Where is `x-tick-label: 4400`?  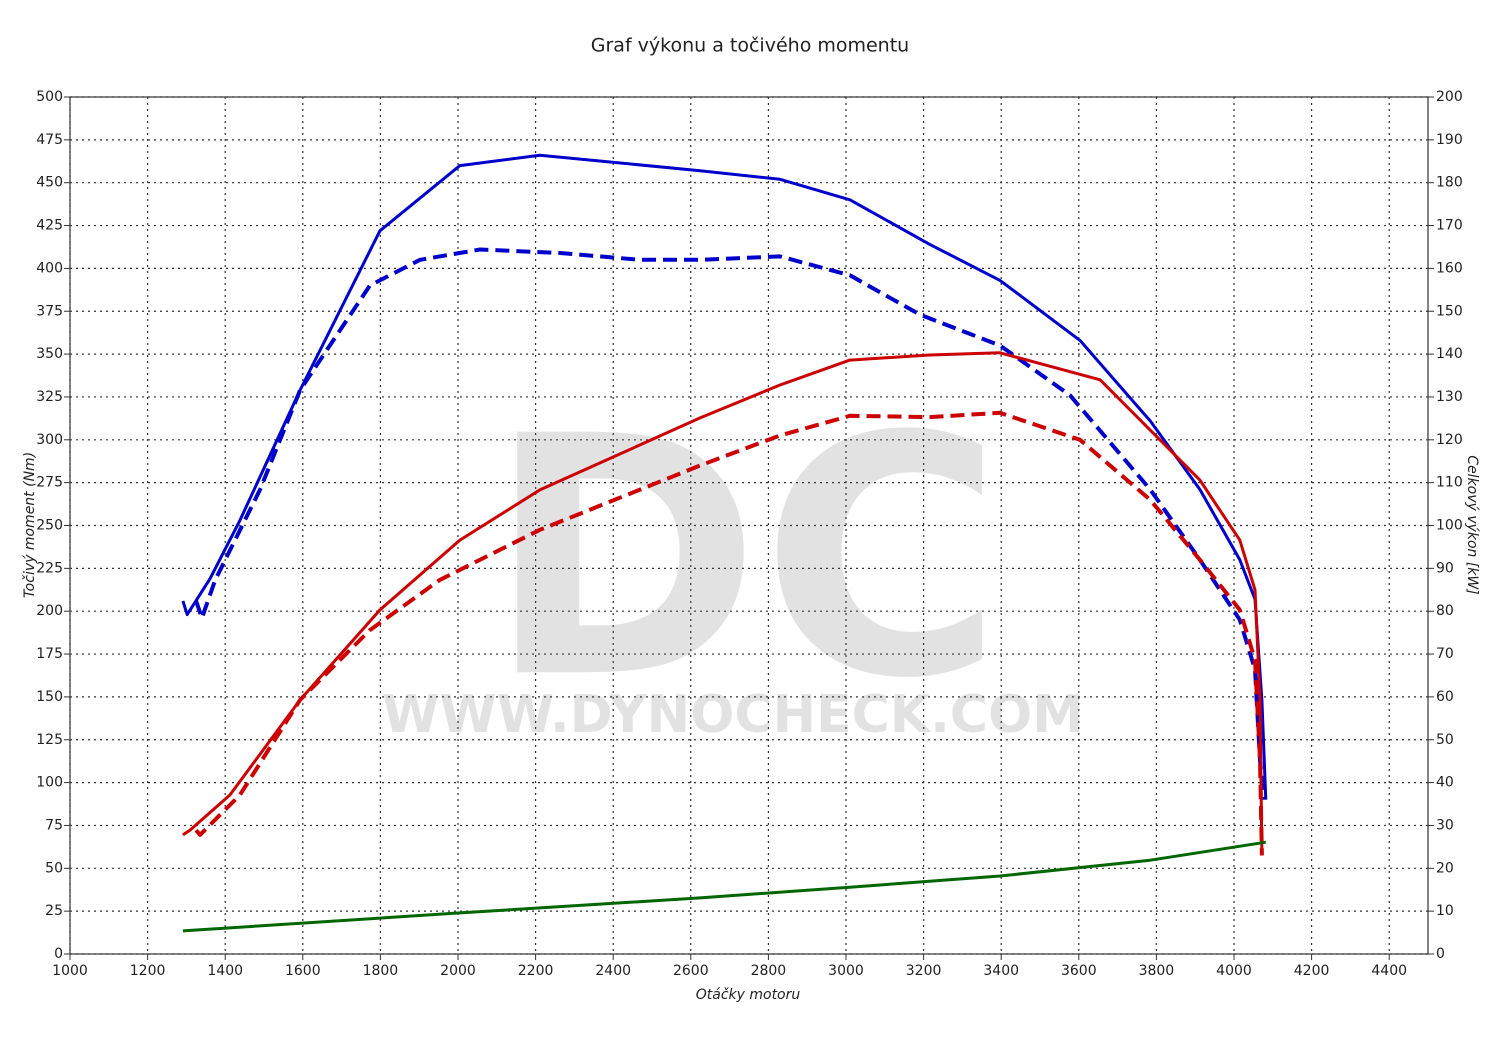
x-tick-label: 4400 is located at coordinates (1389, 971).